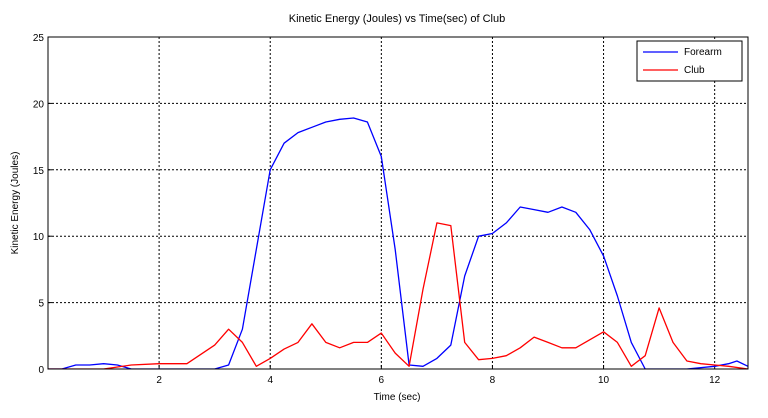 This screenshot has height=418, width=768. Describe the element at coordinates (159, 380) in the screenshot. I see `x-tick-label: 2` at that location.